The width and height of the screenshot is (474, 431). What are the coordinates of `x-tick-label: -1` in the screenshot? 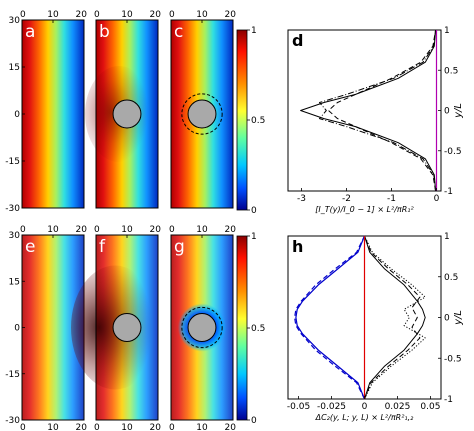 It's located at (391, 199).